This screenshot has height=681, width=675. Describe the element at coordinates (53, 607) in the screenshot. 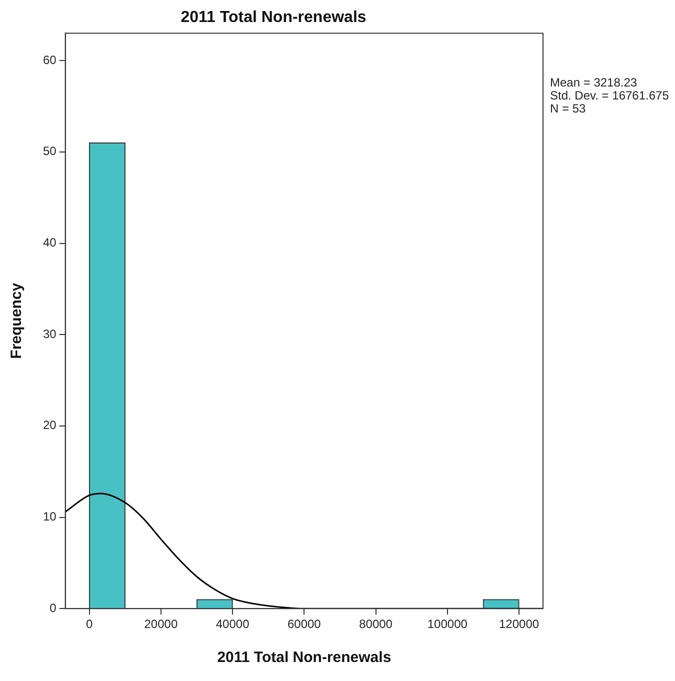

I see `y-tick-label: 0` at that location.